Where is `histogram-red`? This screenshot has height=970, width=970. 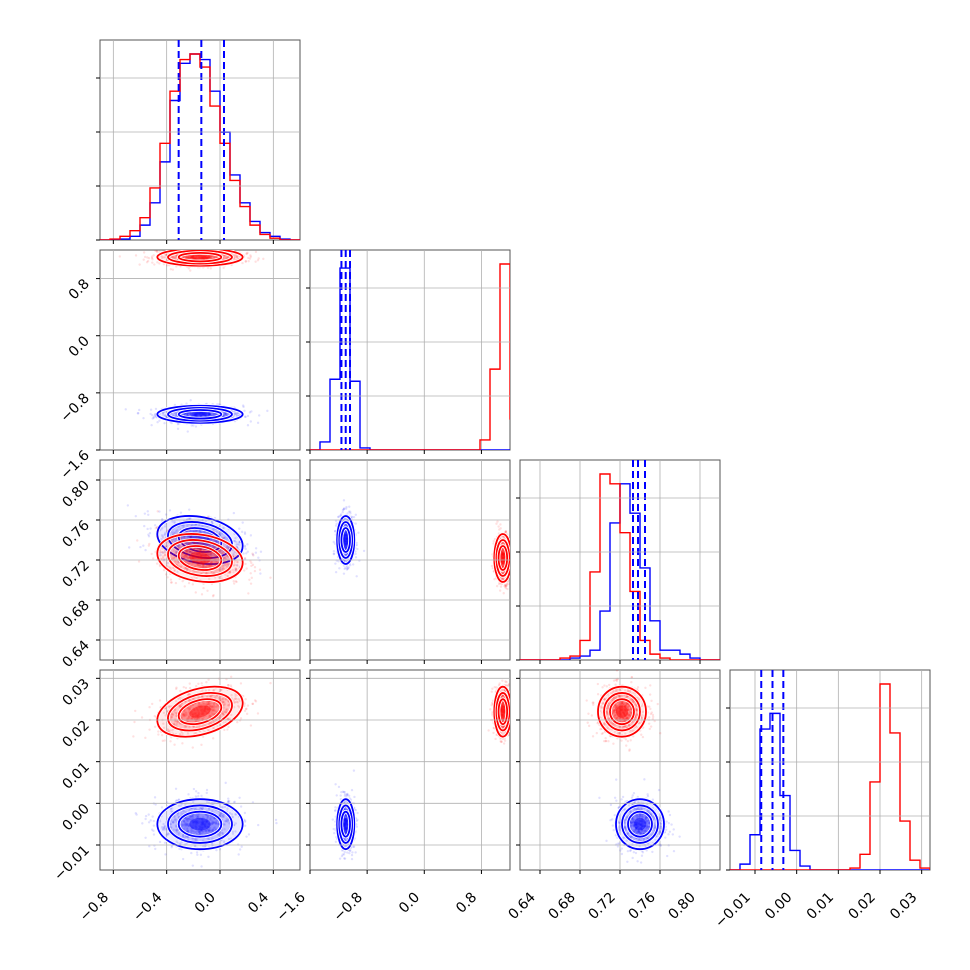
histogram-red is located at coordinates (410, 356).